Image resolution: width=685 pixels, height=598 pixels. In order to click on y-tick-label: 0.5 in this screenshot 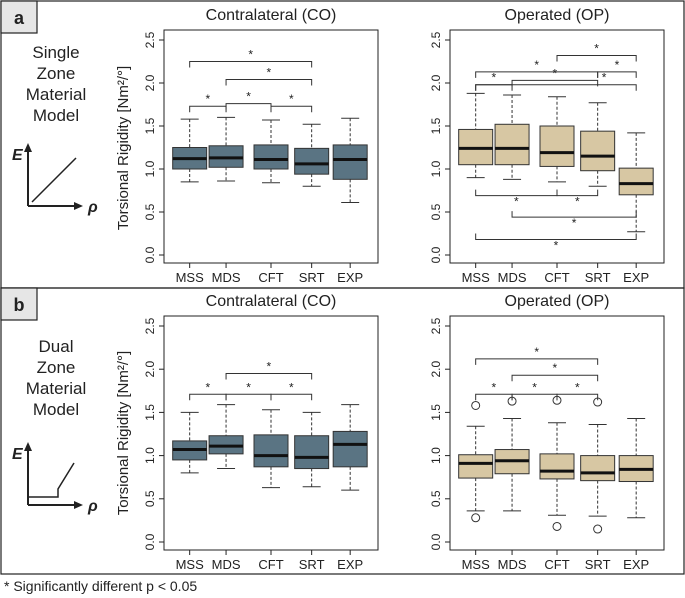, I will do `click(150, 498)`.